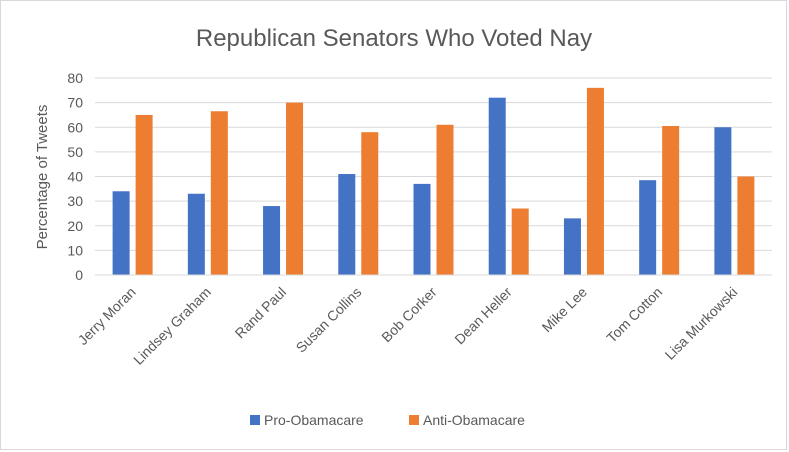 The image size is (789, 452). I want to click on y-tick-label: 60, so click(75, 127).